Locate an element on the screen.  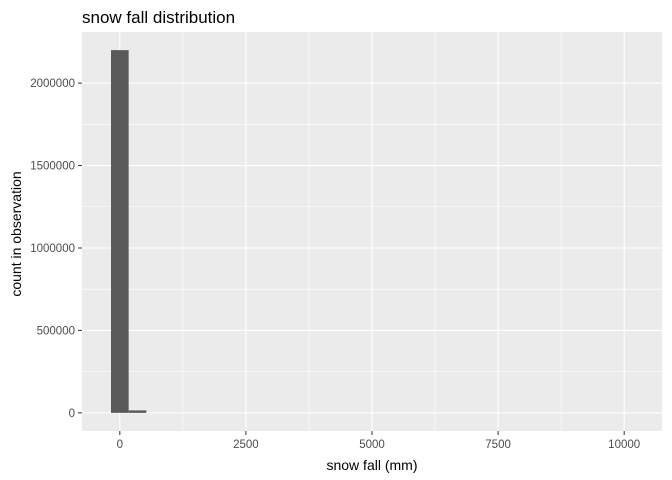
histogram-bars is located at coordinates (129, 231).